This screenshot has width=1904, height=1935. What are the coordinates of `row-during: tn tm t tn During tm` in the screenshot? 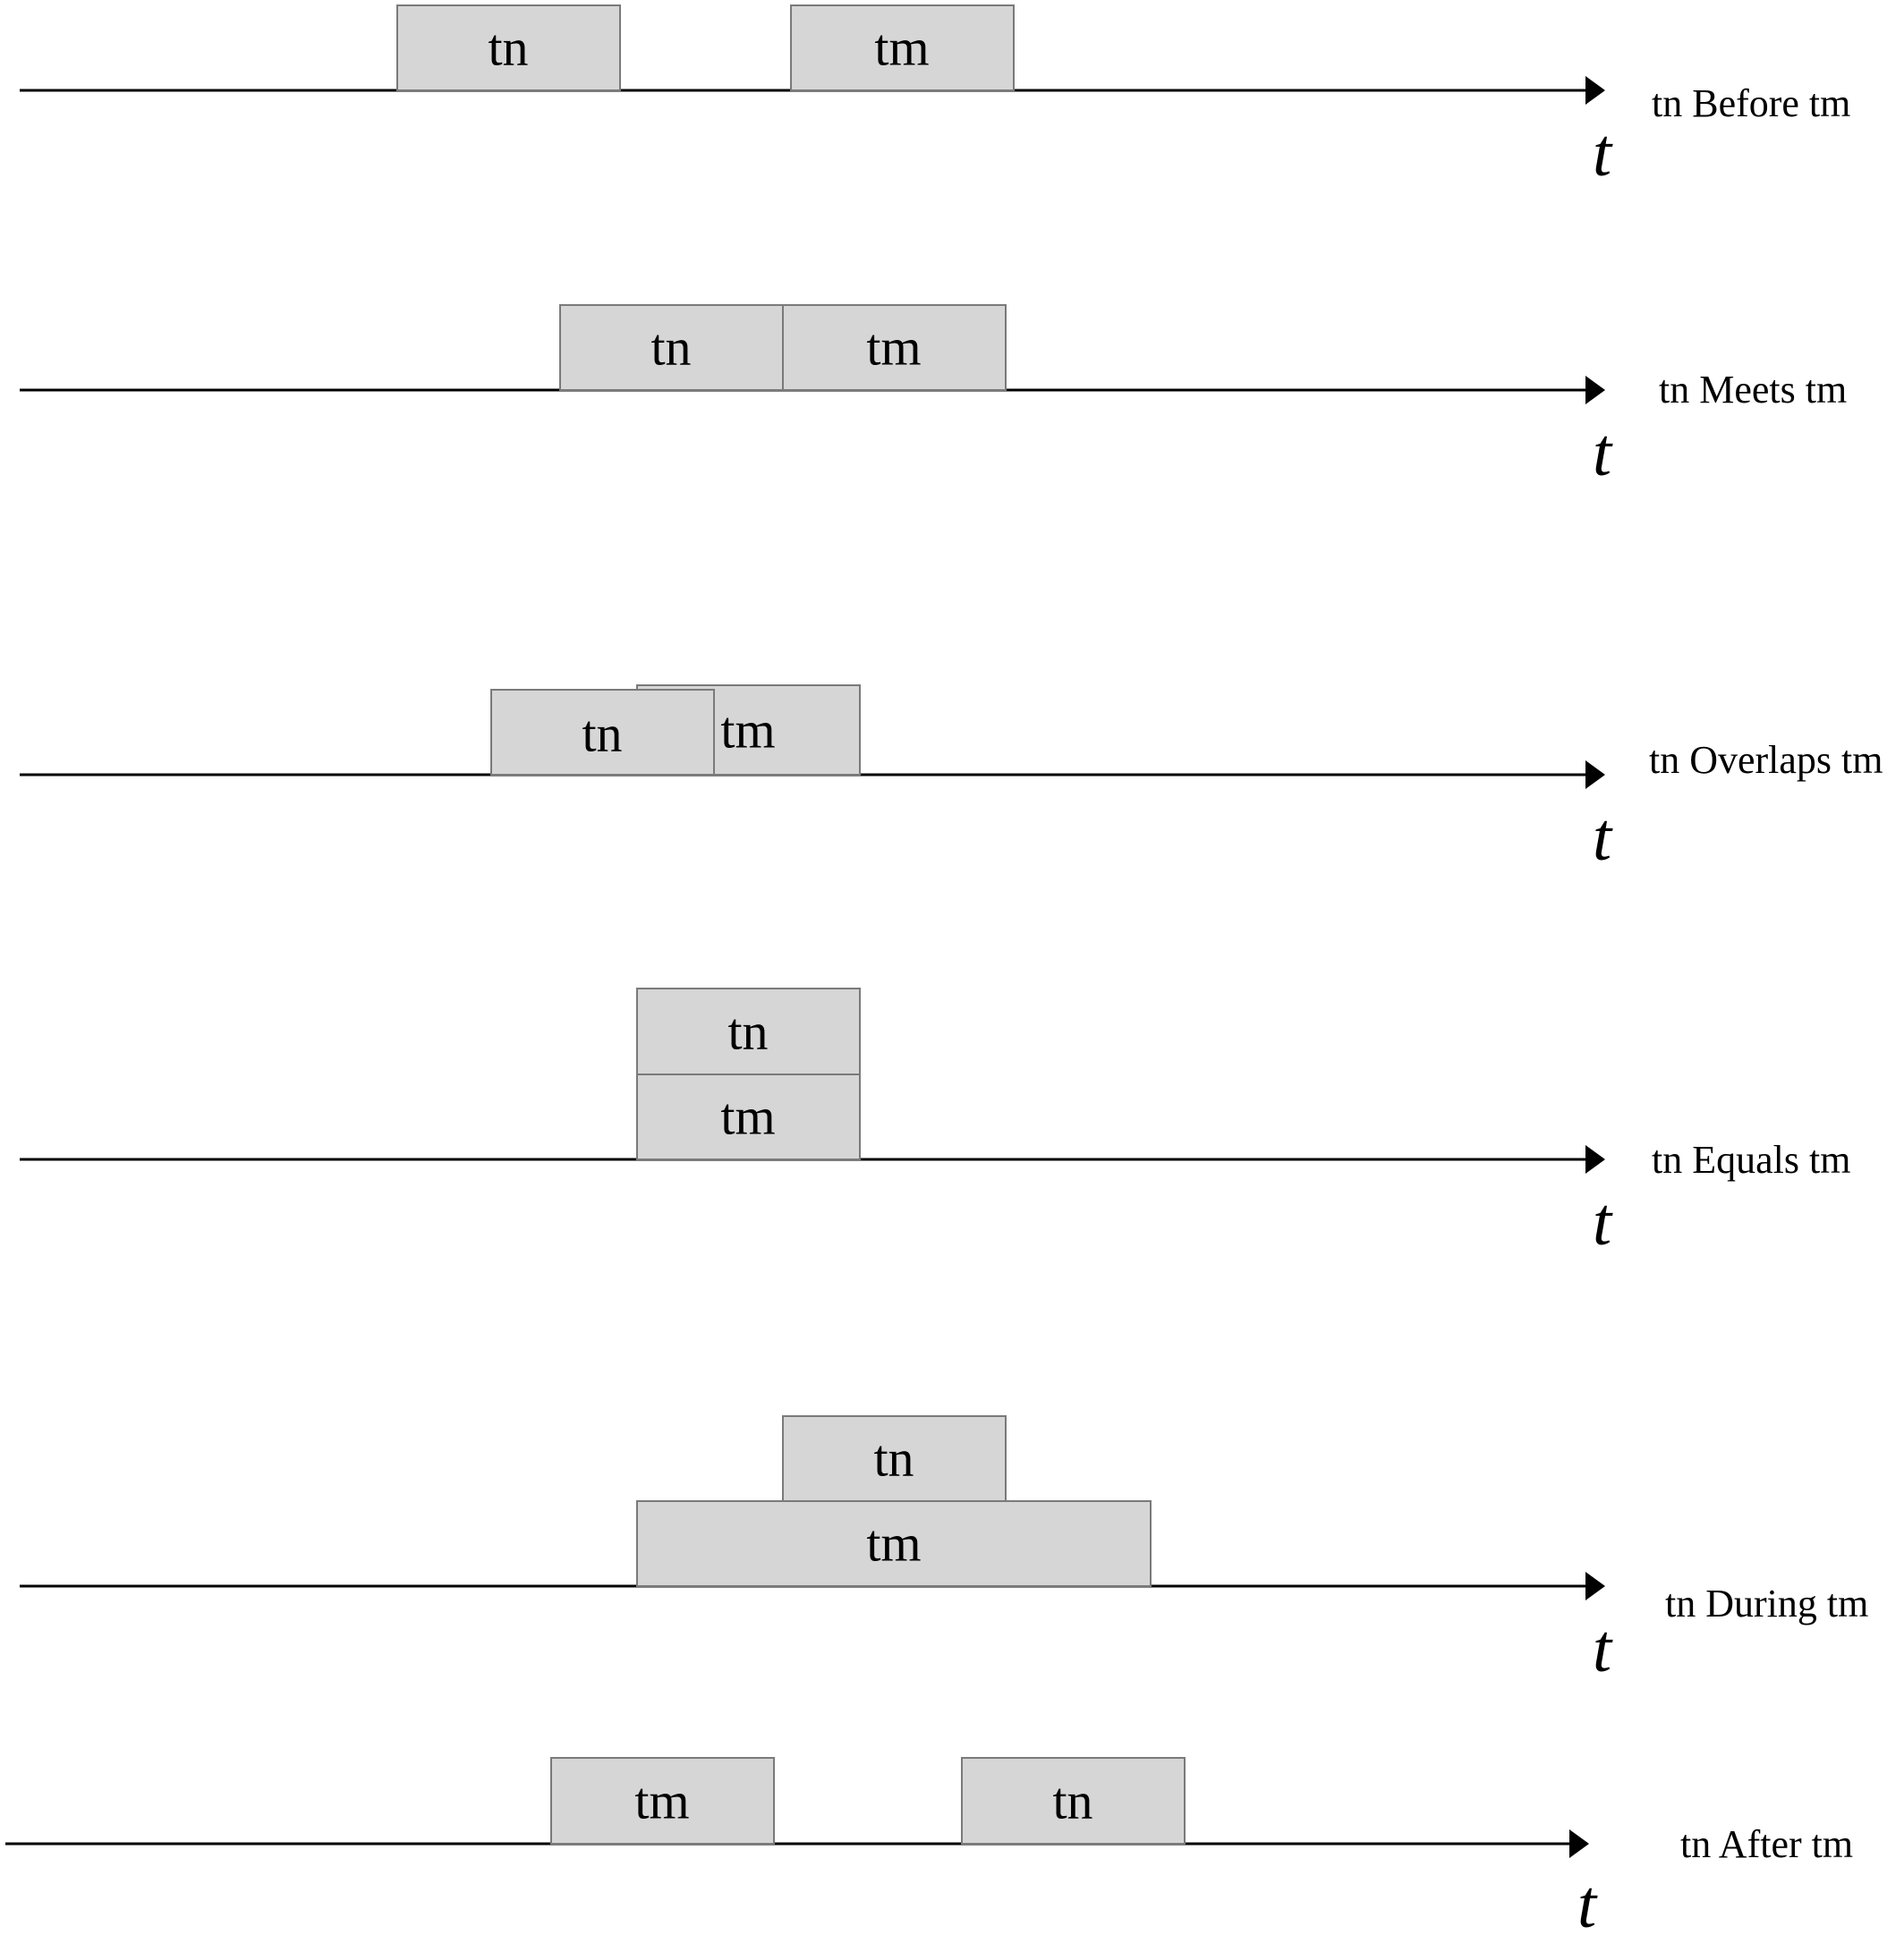 It's located at (944, 1550).